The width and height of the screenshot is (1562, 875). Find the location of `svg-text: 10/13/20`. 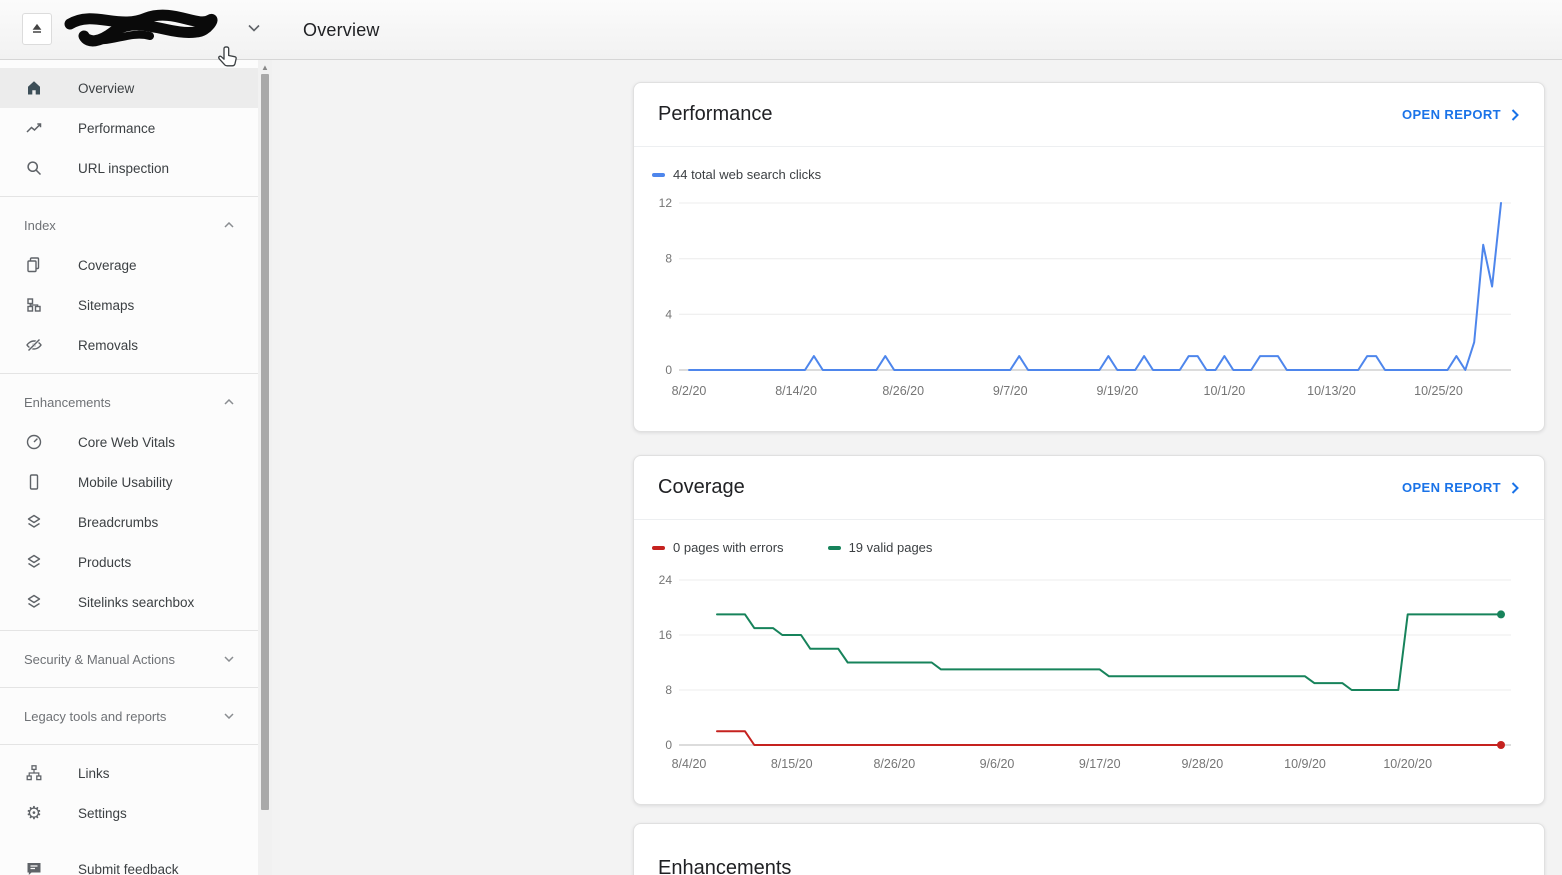

svg-text: 10/13/20 is located at coordinates (1331, 391).